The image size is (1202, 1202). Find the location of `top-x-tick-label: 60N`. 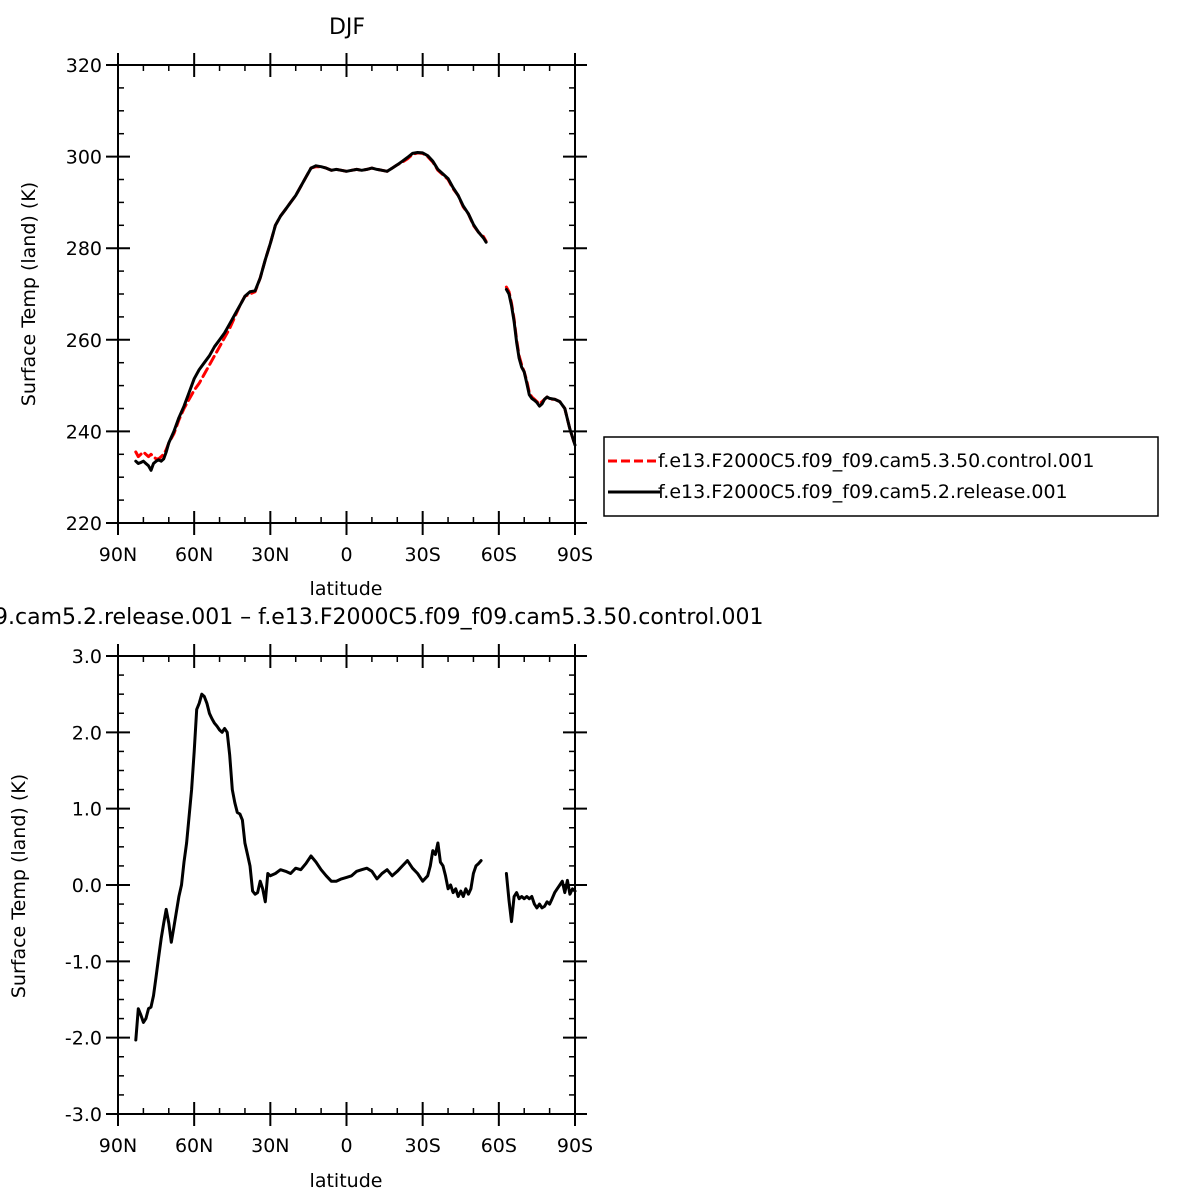

top-x-tick-label: 60N is located at coordinates (194, 555).